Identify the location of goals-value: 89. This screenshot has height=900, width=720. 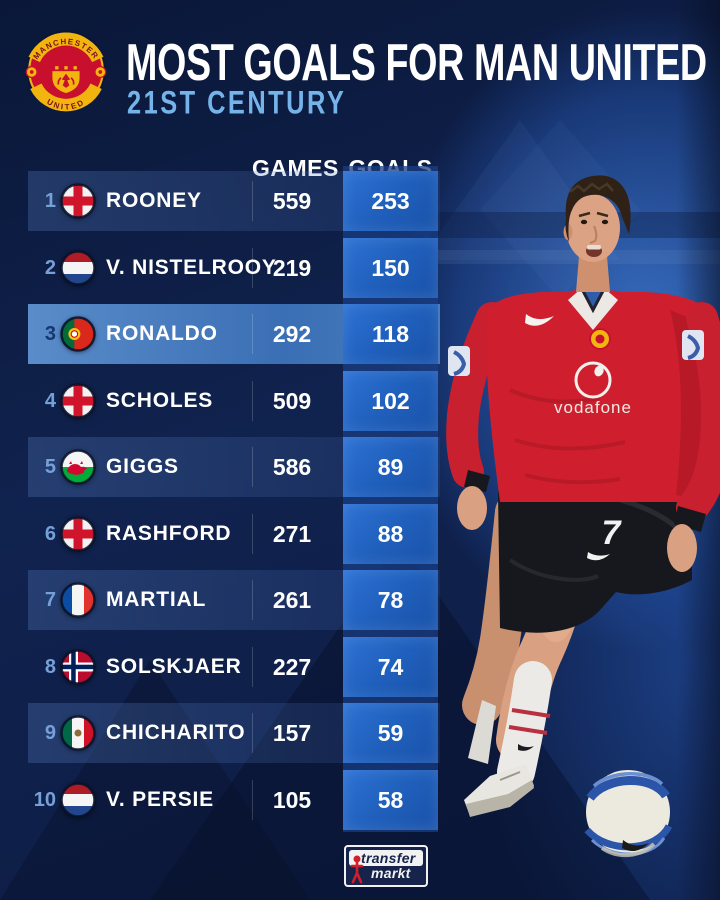
(390, 467).